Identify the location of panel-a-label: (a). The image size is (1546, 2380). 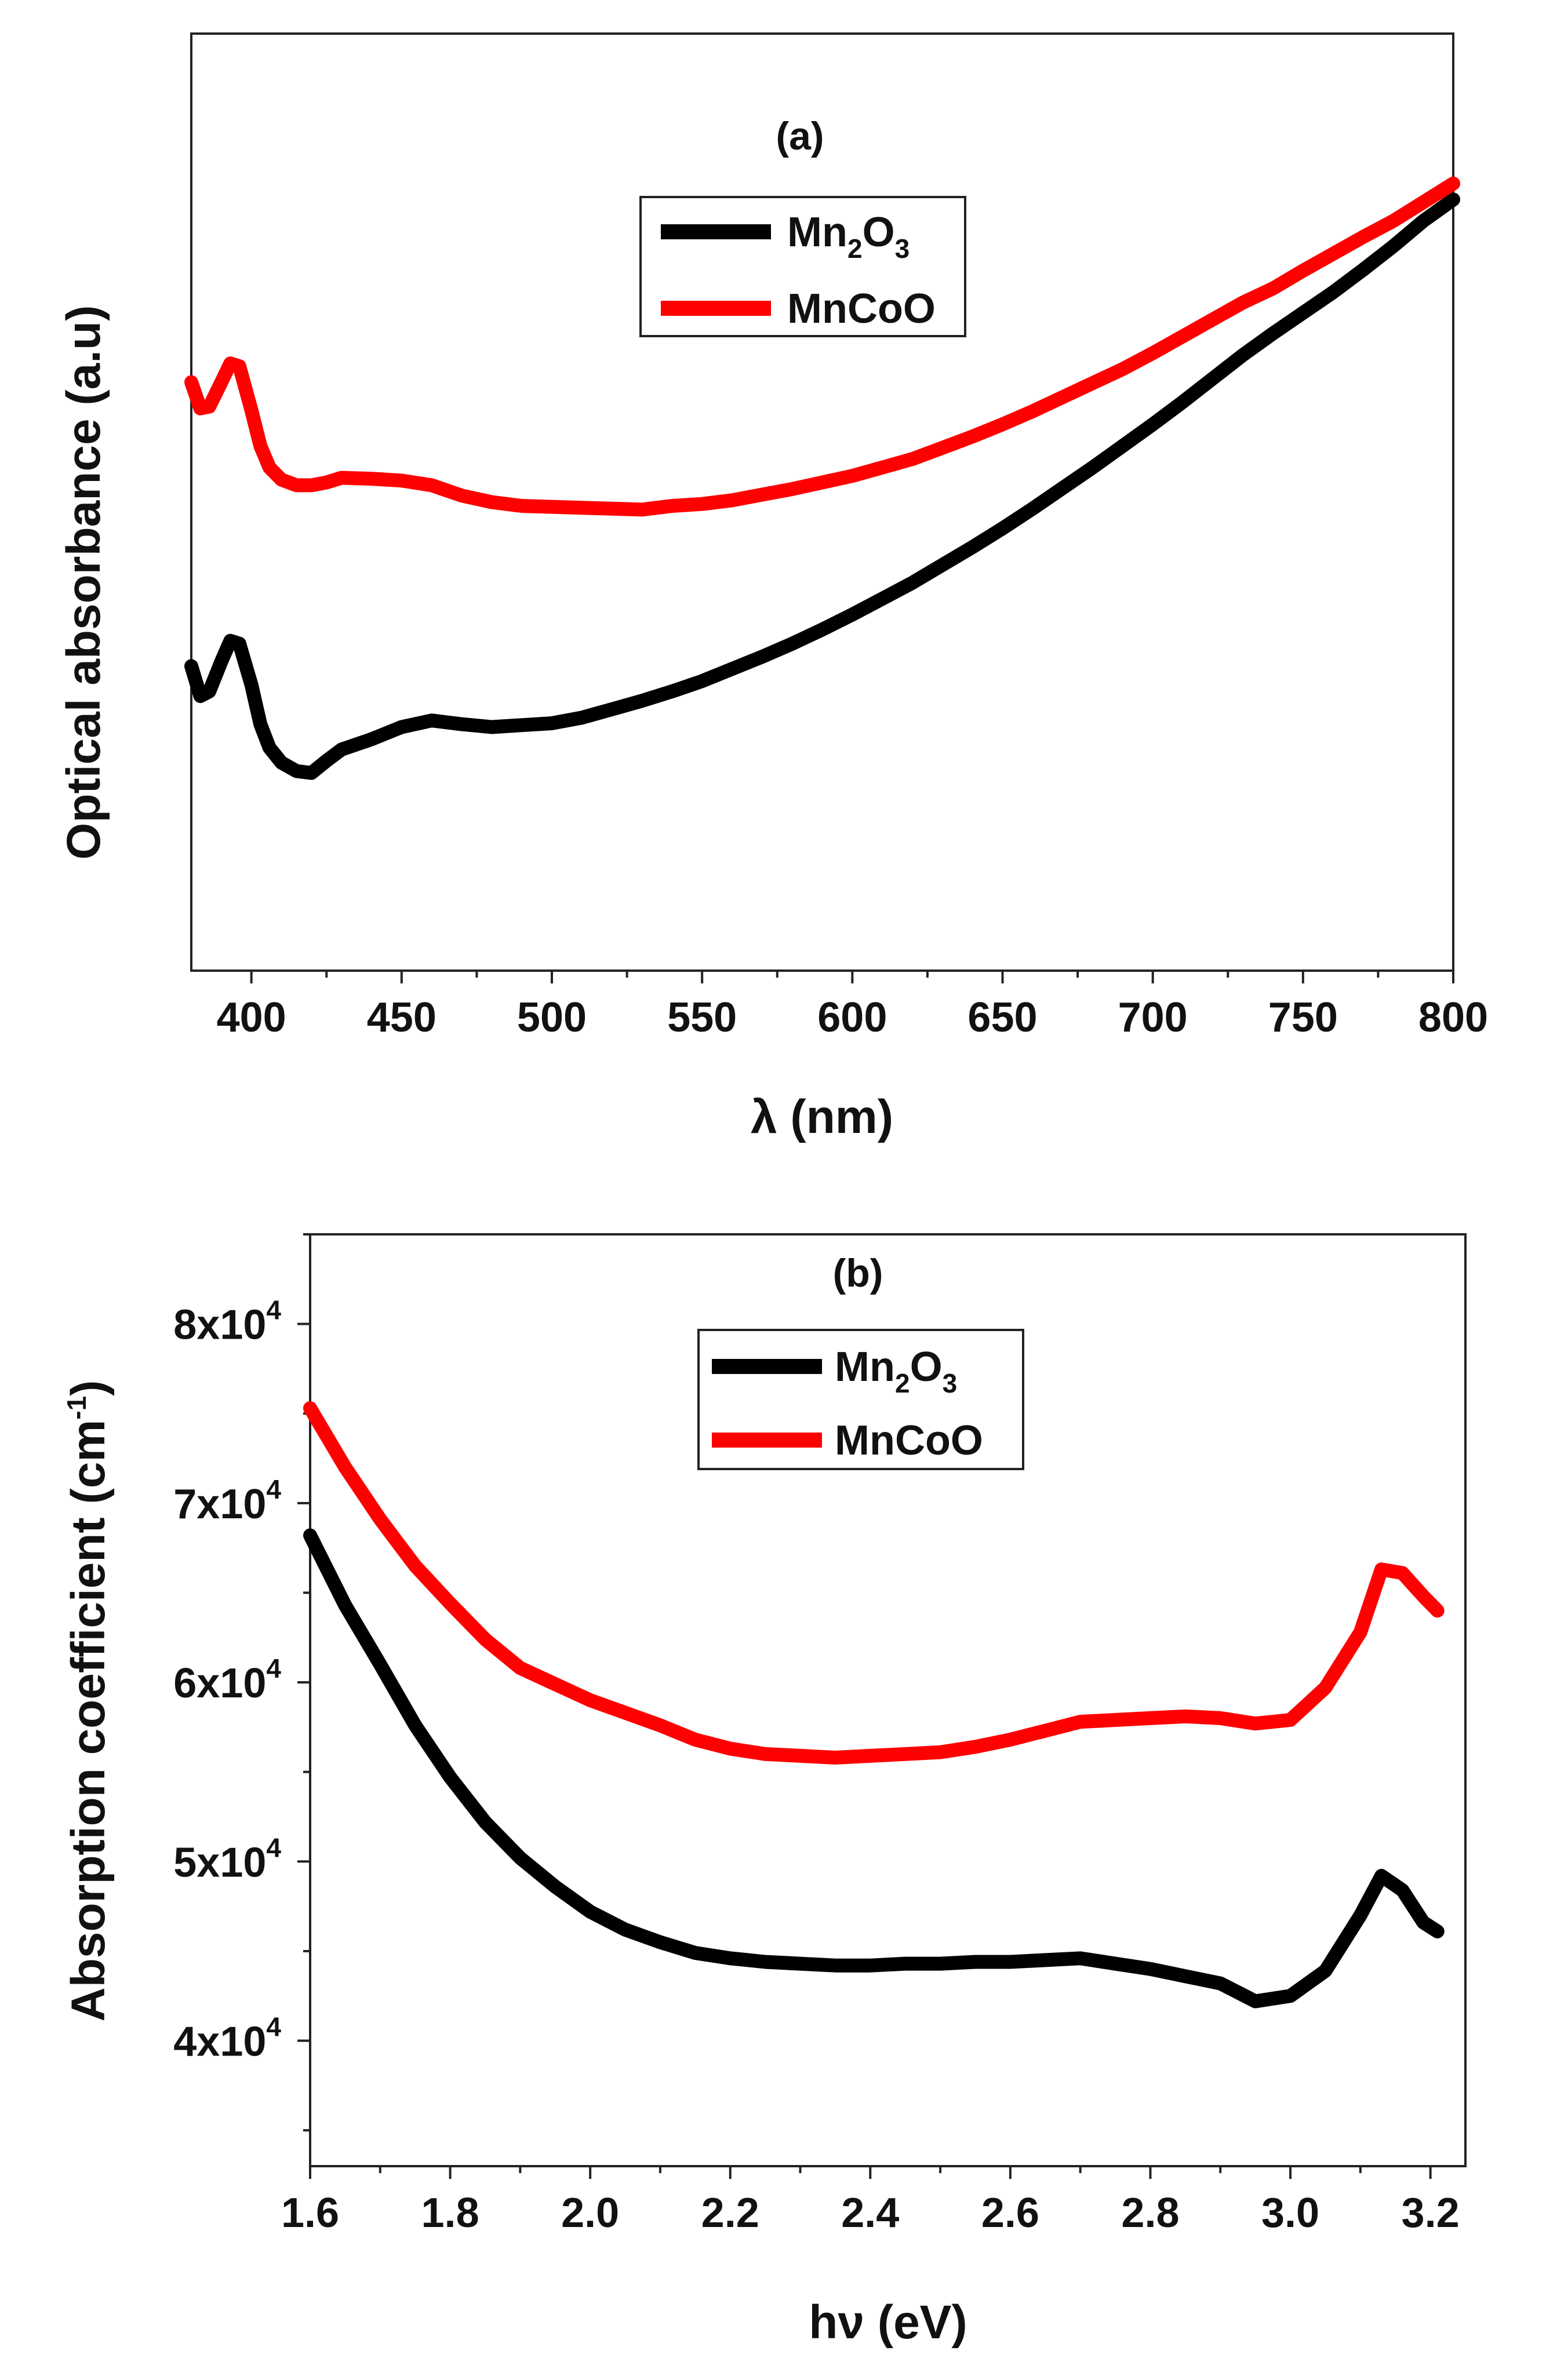
(800, 136).